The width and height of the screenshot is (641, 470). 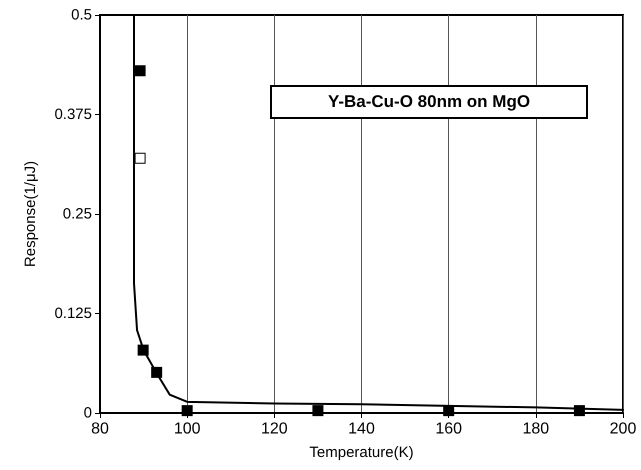 What do you see at coordinates (274, 429) in the screenshot?
I see `x-tick-label: 120` at bounding box center [274, 429].